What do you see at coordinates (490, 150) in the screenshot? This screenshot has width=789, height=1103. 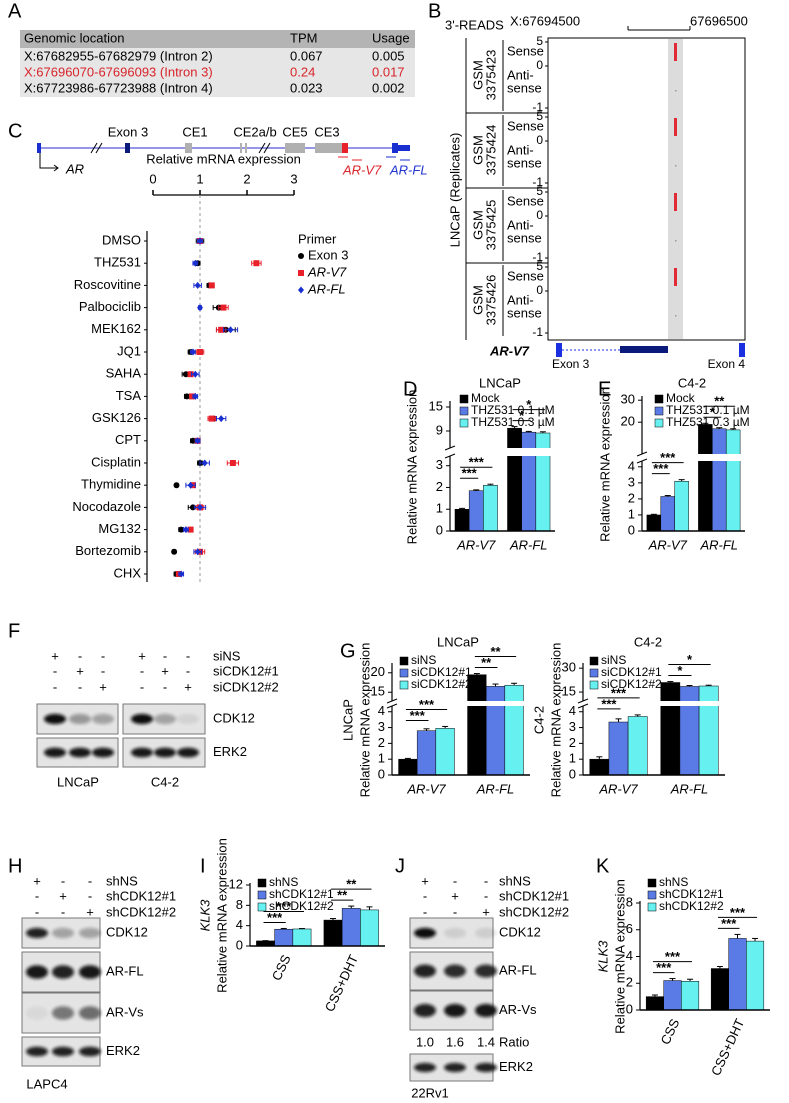 I see `sample-name: 3375424` at bounding box center [490, 150].